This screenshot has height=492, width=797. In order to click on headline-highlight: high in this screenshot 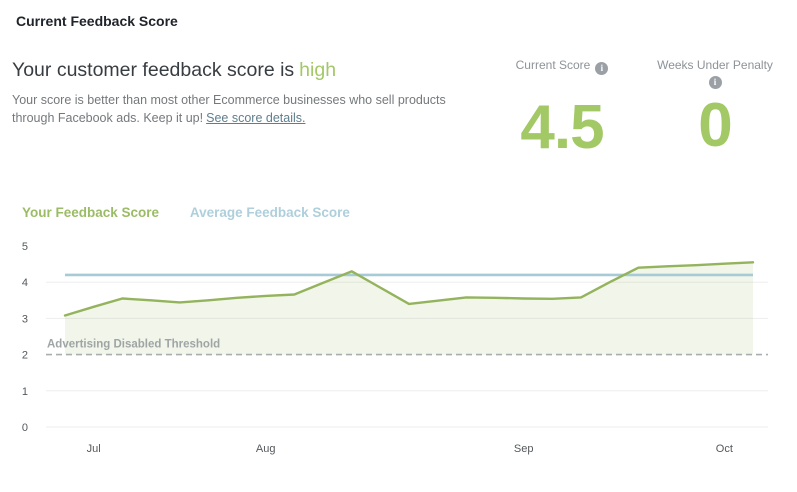, I will do `click(318, 70)`.